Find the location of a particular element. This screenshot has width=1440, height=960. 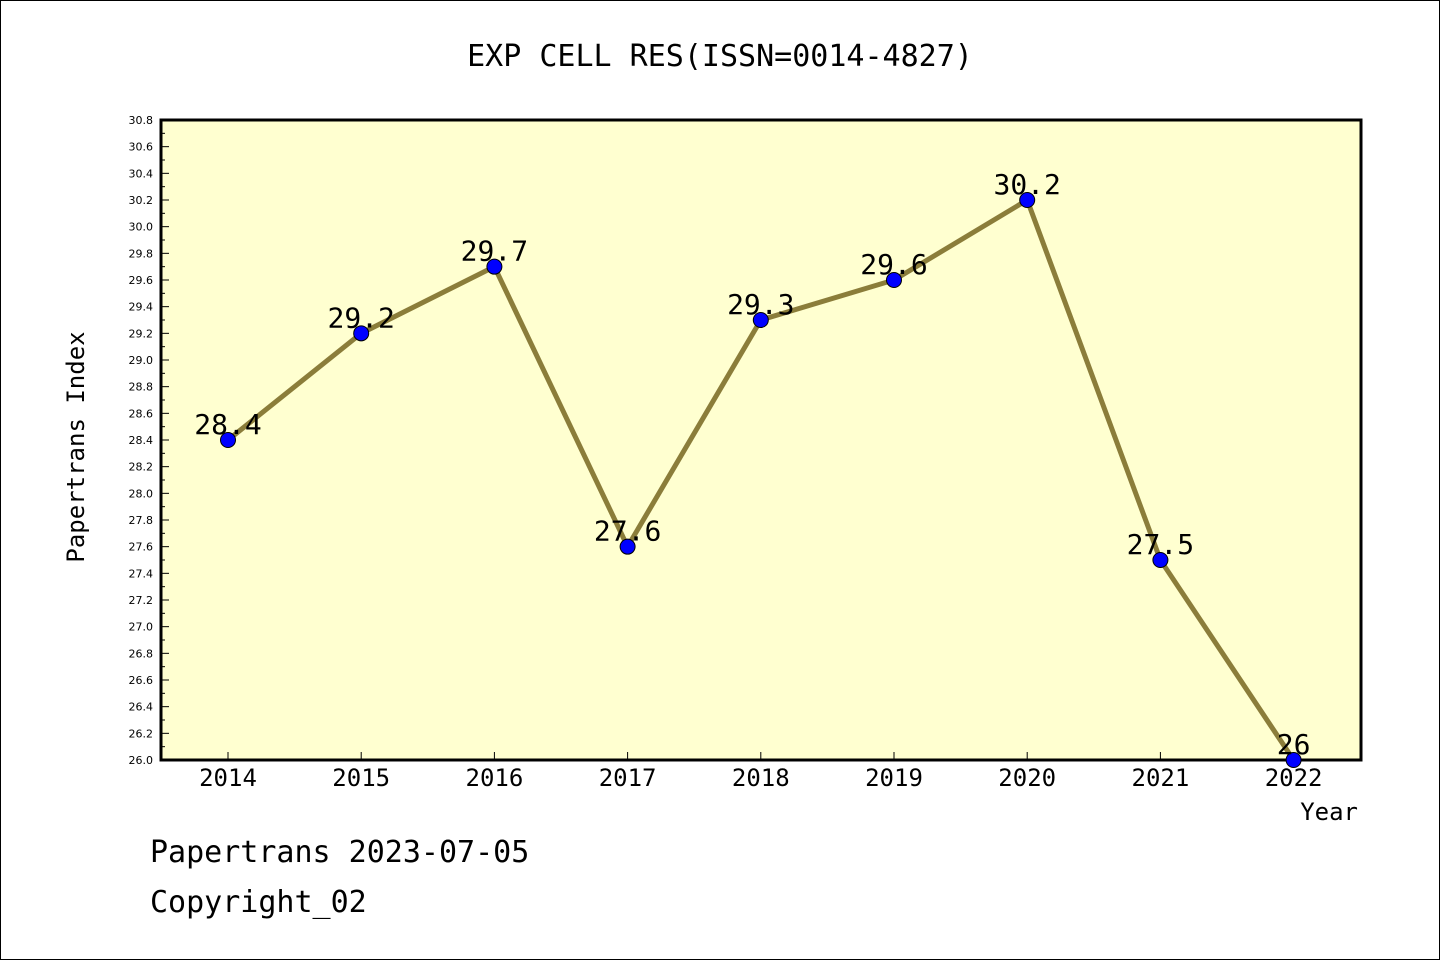

y-tick-label: 28.8 is located at coordinates (141, 387).